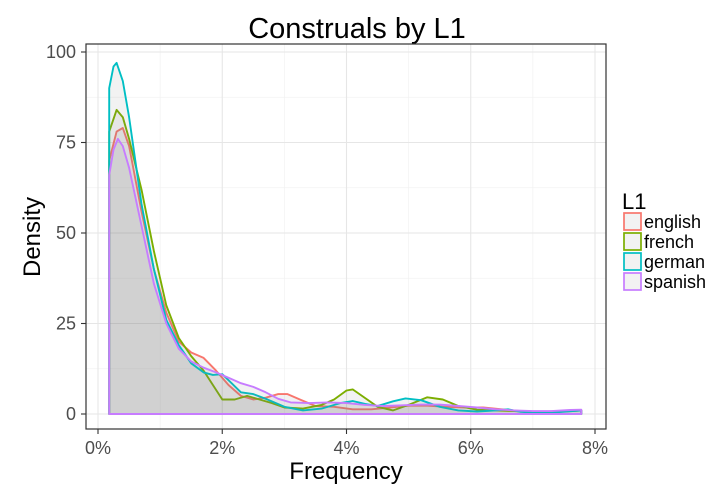 Image resolution: width=724 pixels, height=488 pixels. Describe the element at coordinates (632, 261) in the screenshot. I see `legend-key-german` at that location.